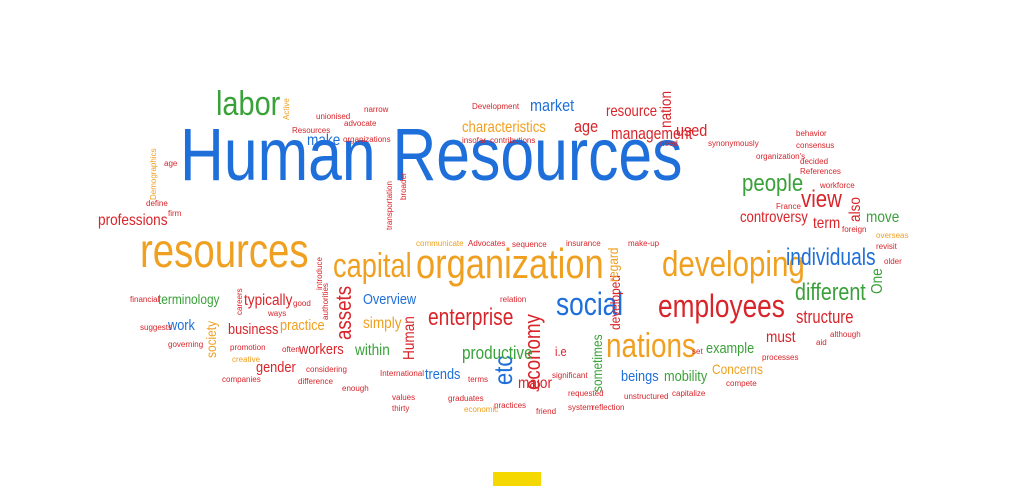 This screenshot has width=1017, height=503. I want to click on word-social: social, so click(590, 304).